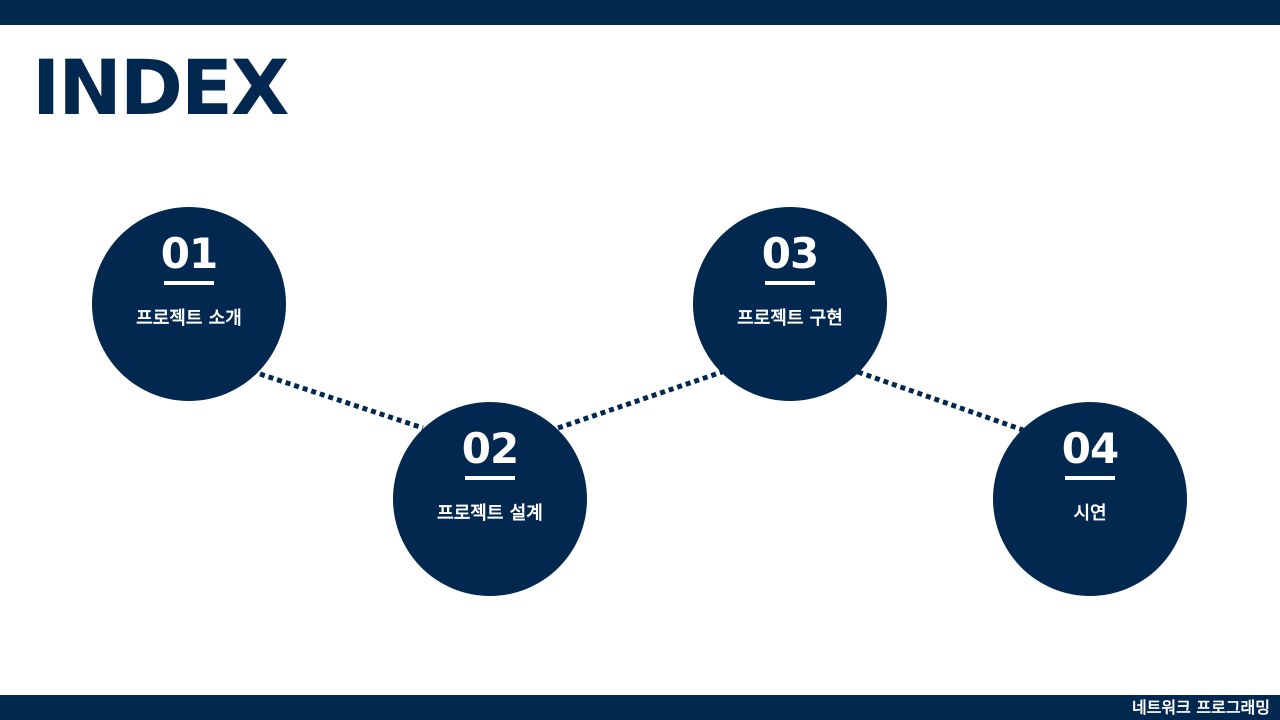 The height and width of the screenshot is (720, 1280). Describe the element at coordinates (790, 253) in the screenshot. I see `index-number: 03` at that location.